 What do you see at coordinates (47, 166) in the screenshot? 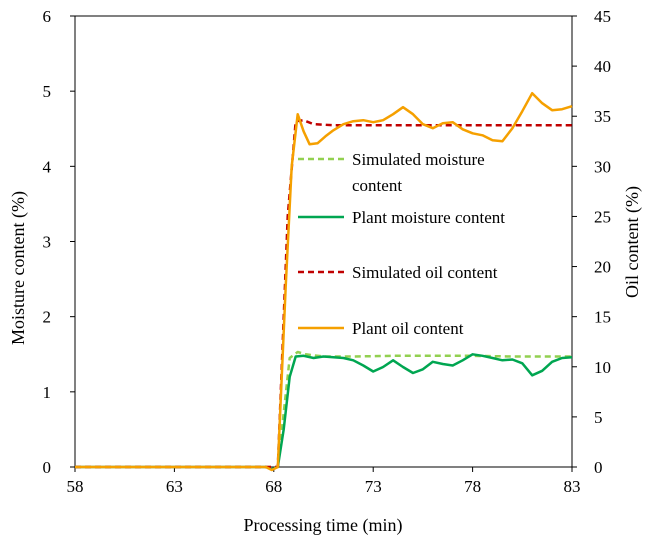
I see `left-y-tick-label: 4` at bounding box center [47, 166].